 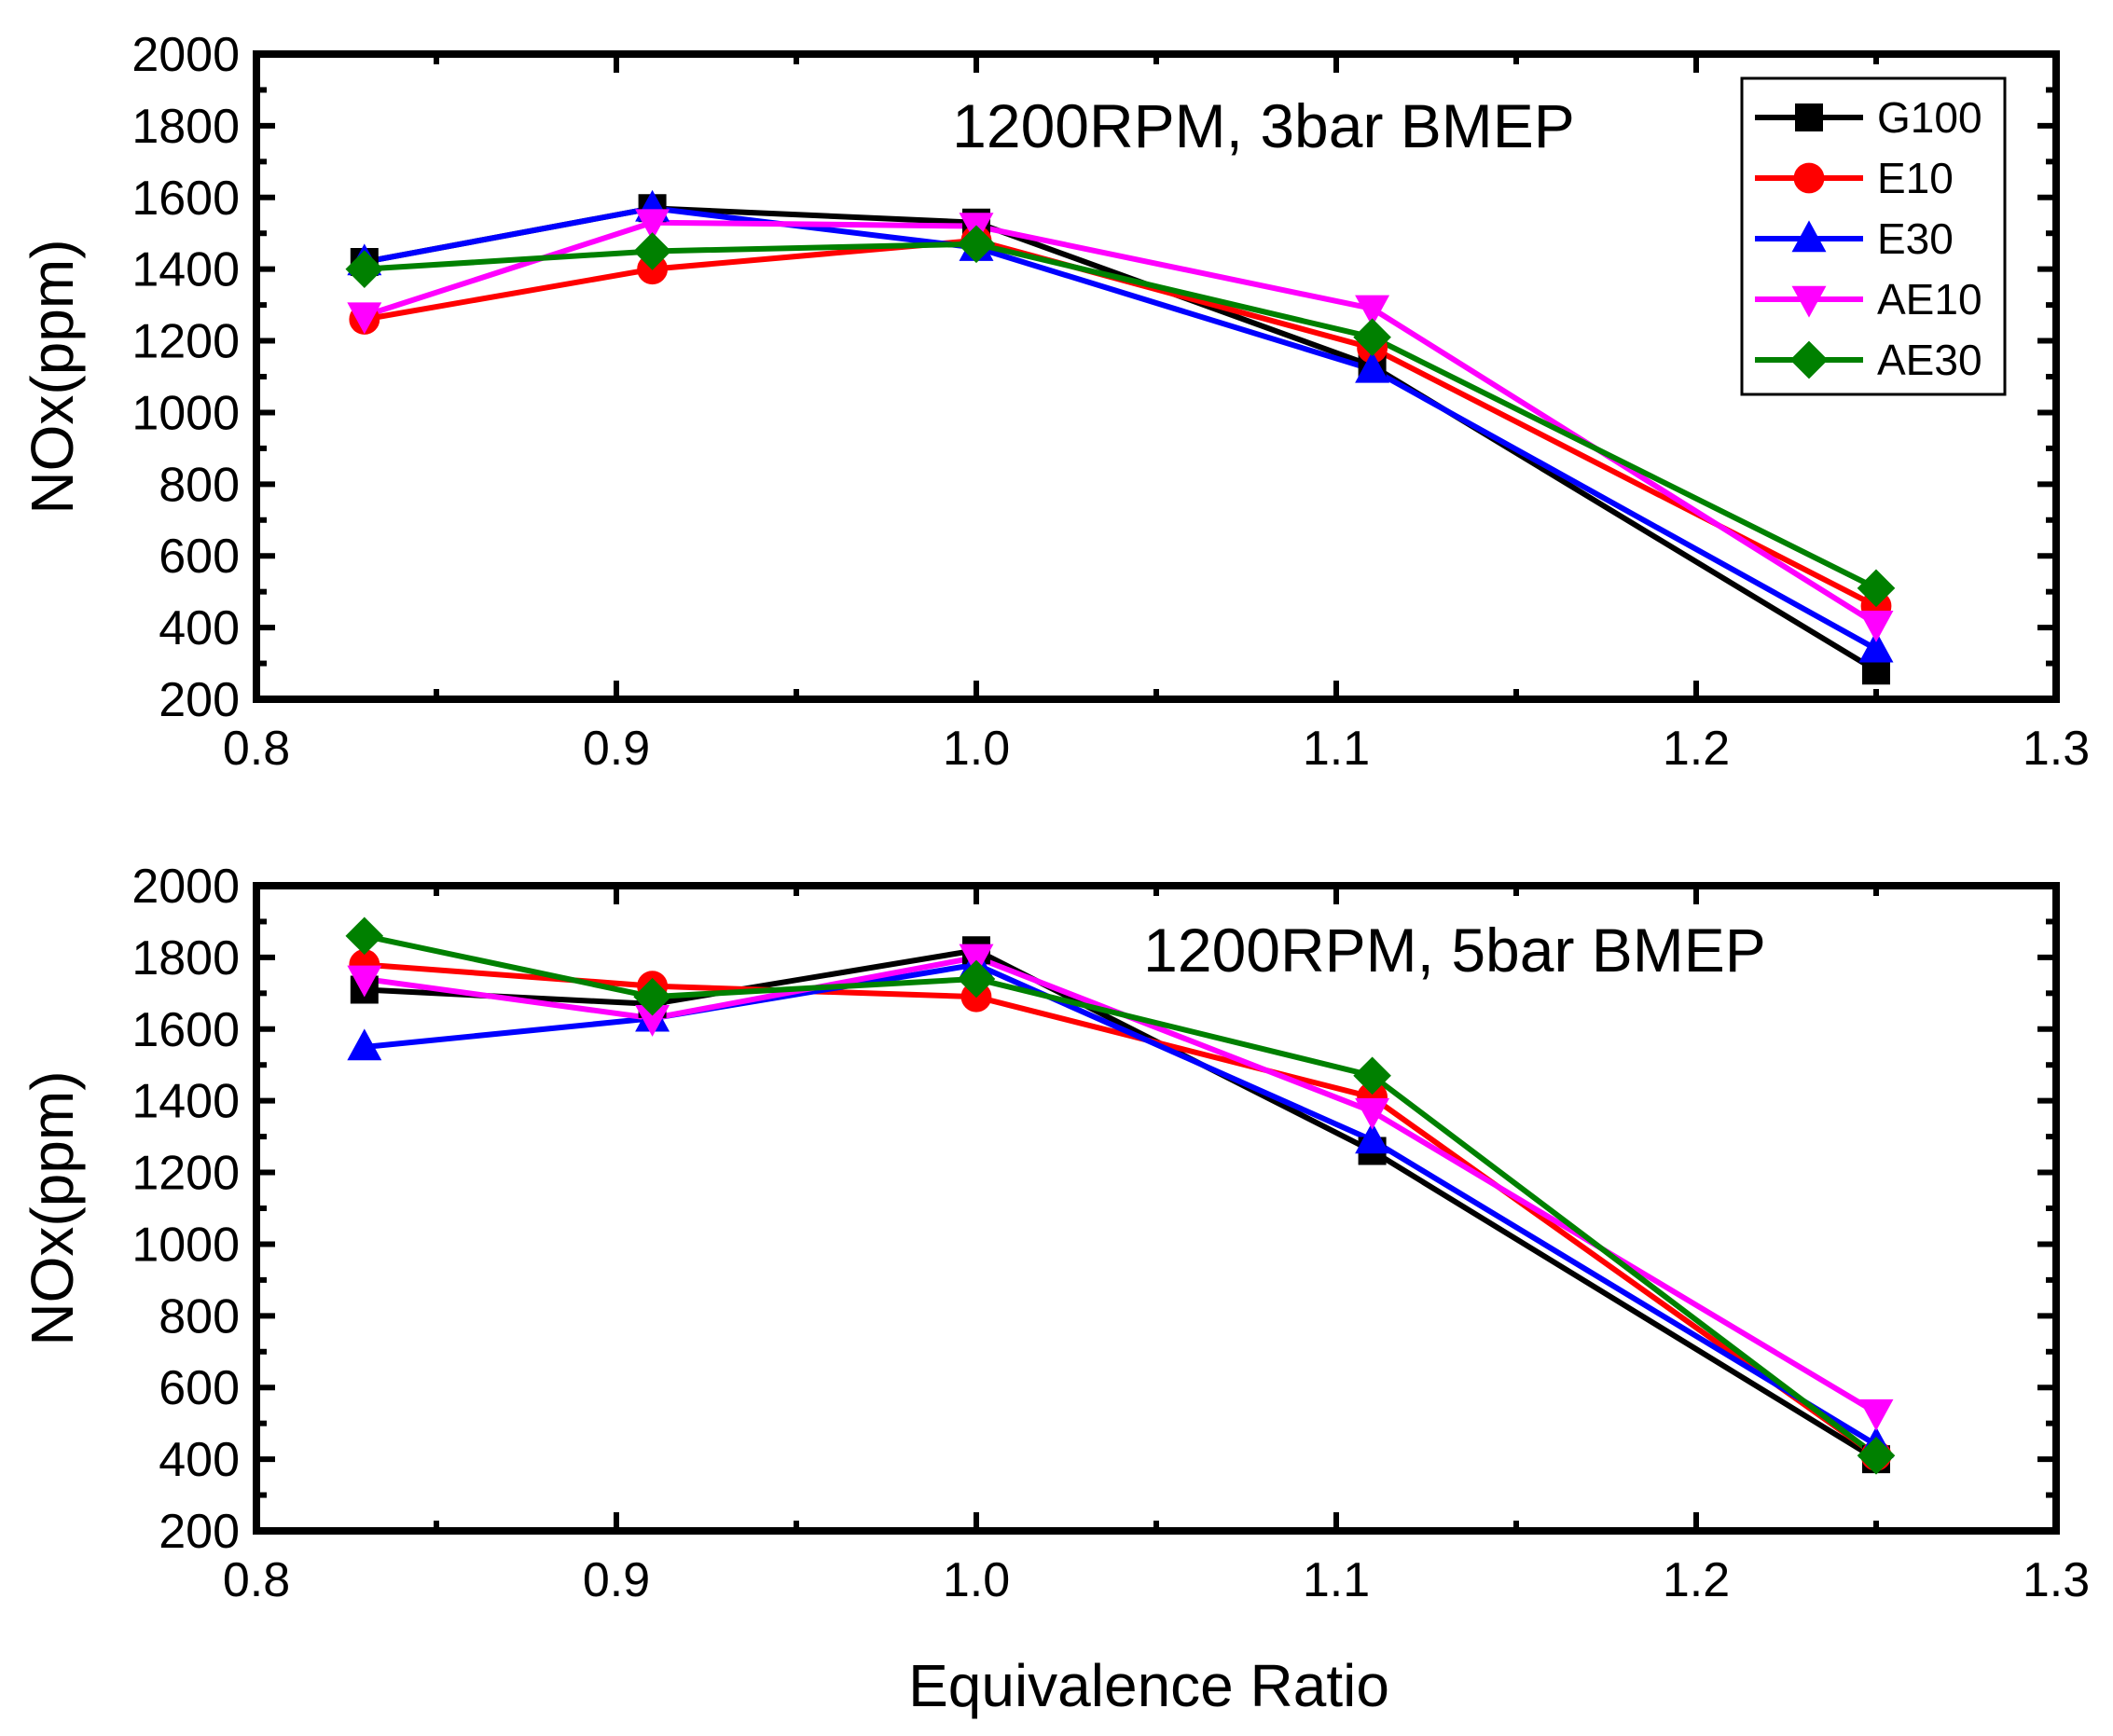 What do you see at coordinates (1869, 299) in the screenshot?
I see `legend-item-ae10: AE10` at bounding box center [1869, 299].